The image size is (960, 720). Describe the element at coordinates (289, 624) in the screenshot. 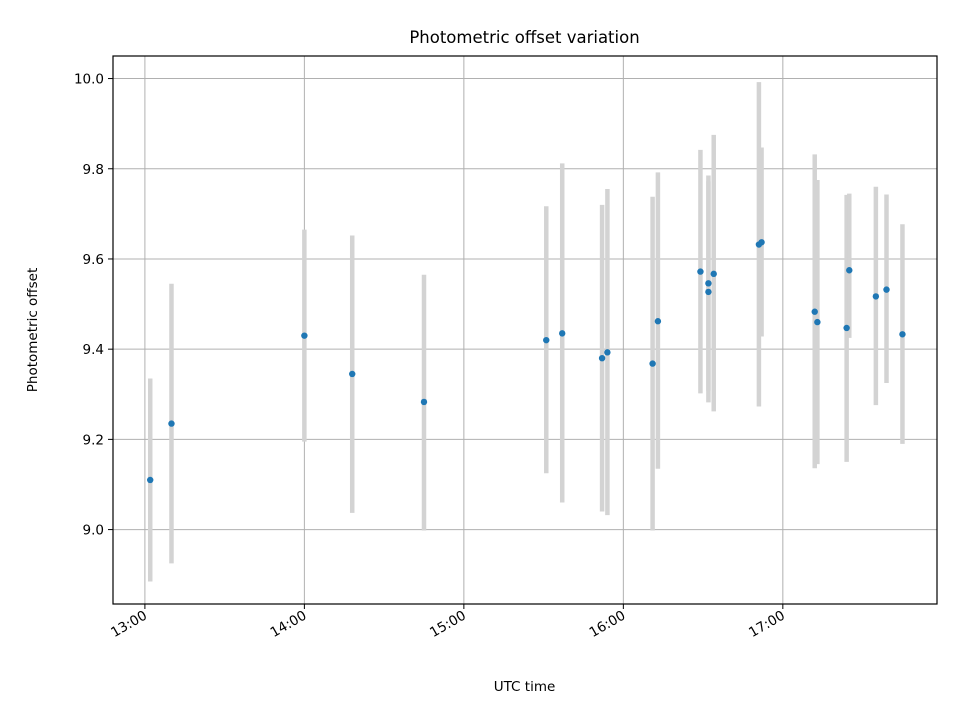

I see `x-tick-label: 14:00` at that location.